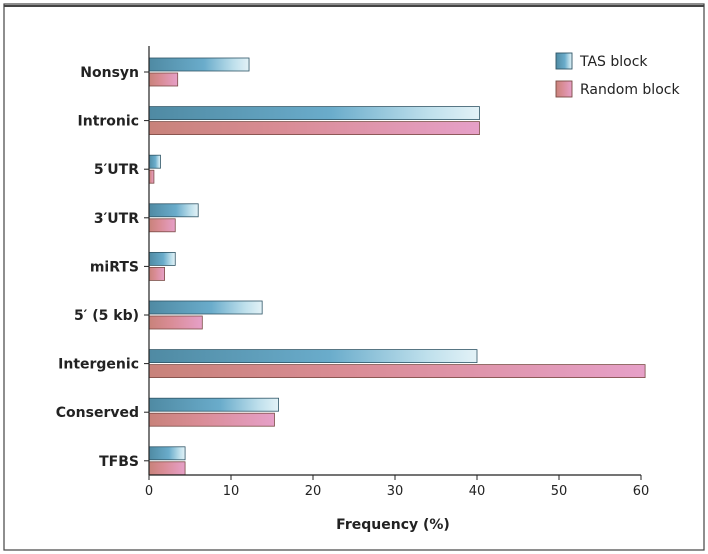 The height and width of the screenshot is (554, 708). What do you see at coordinates (477, 491) in the screenshot?
I see `x-tick-label: 40` at bounding box center [477, 491].